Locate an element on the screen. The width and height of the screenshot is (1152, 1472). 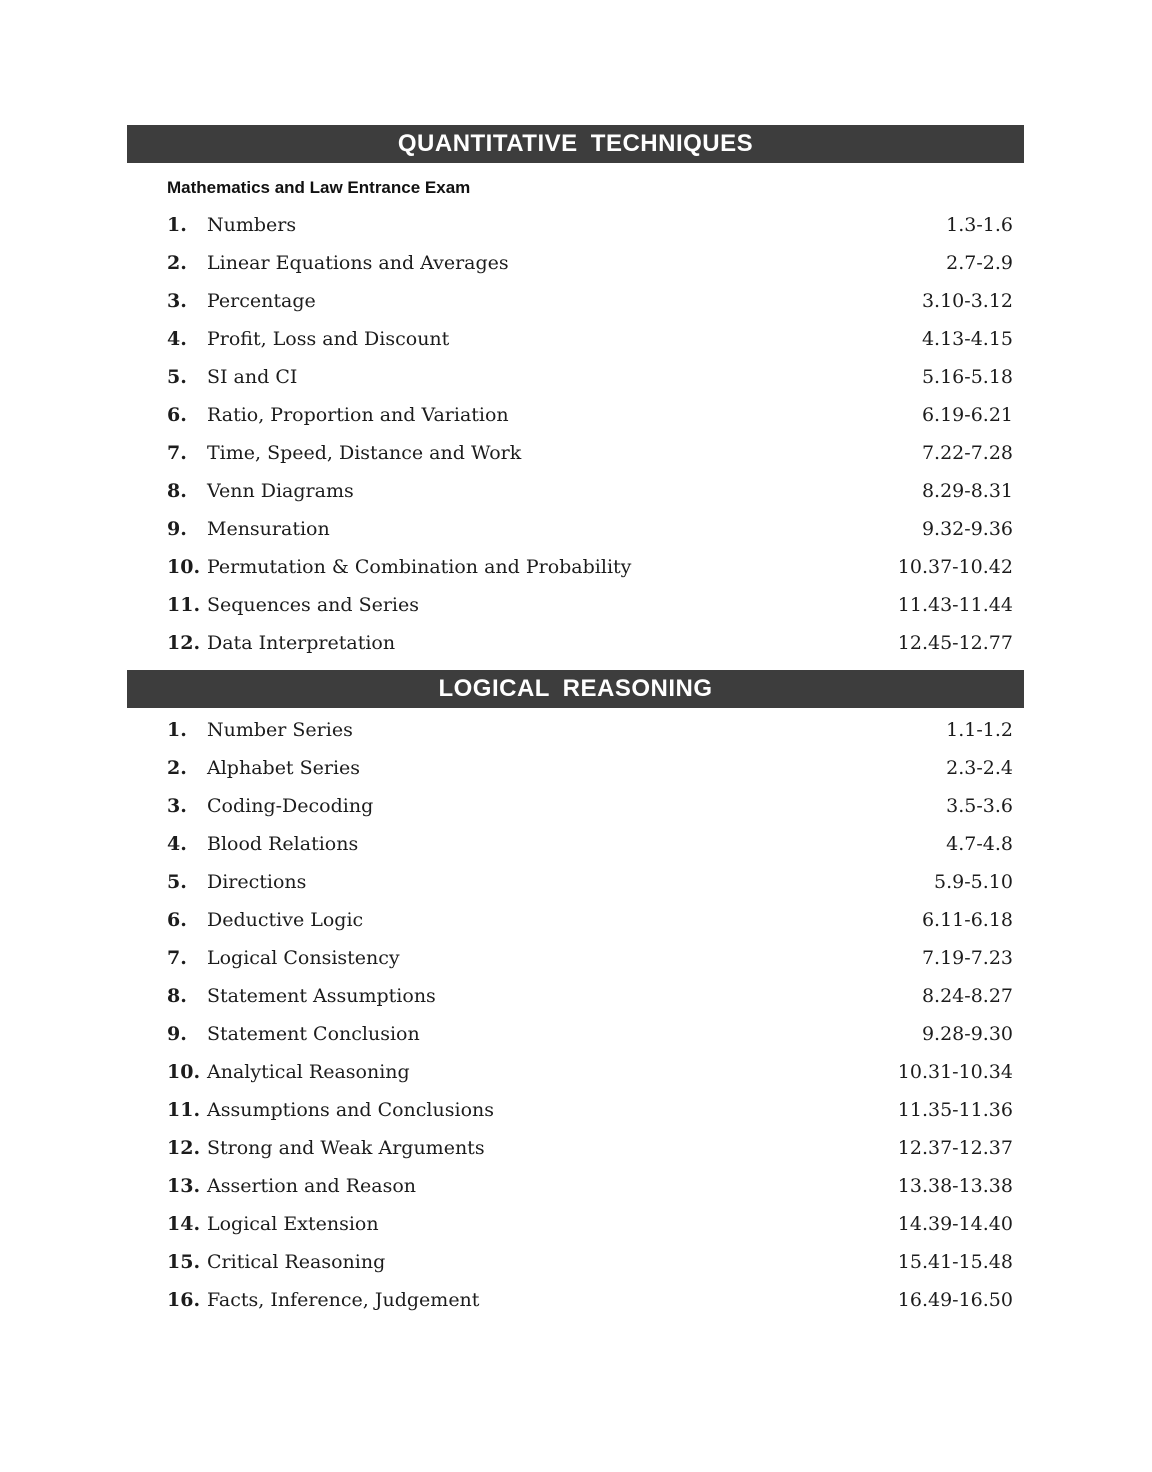
item-page-range: 4.7-4.8 is located at coordinates (979, 844).